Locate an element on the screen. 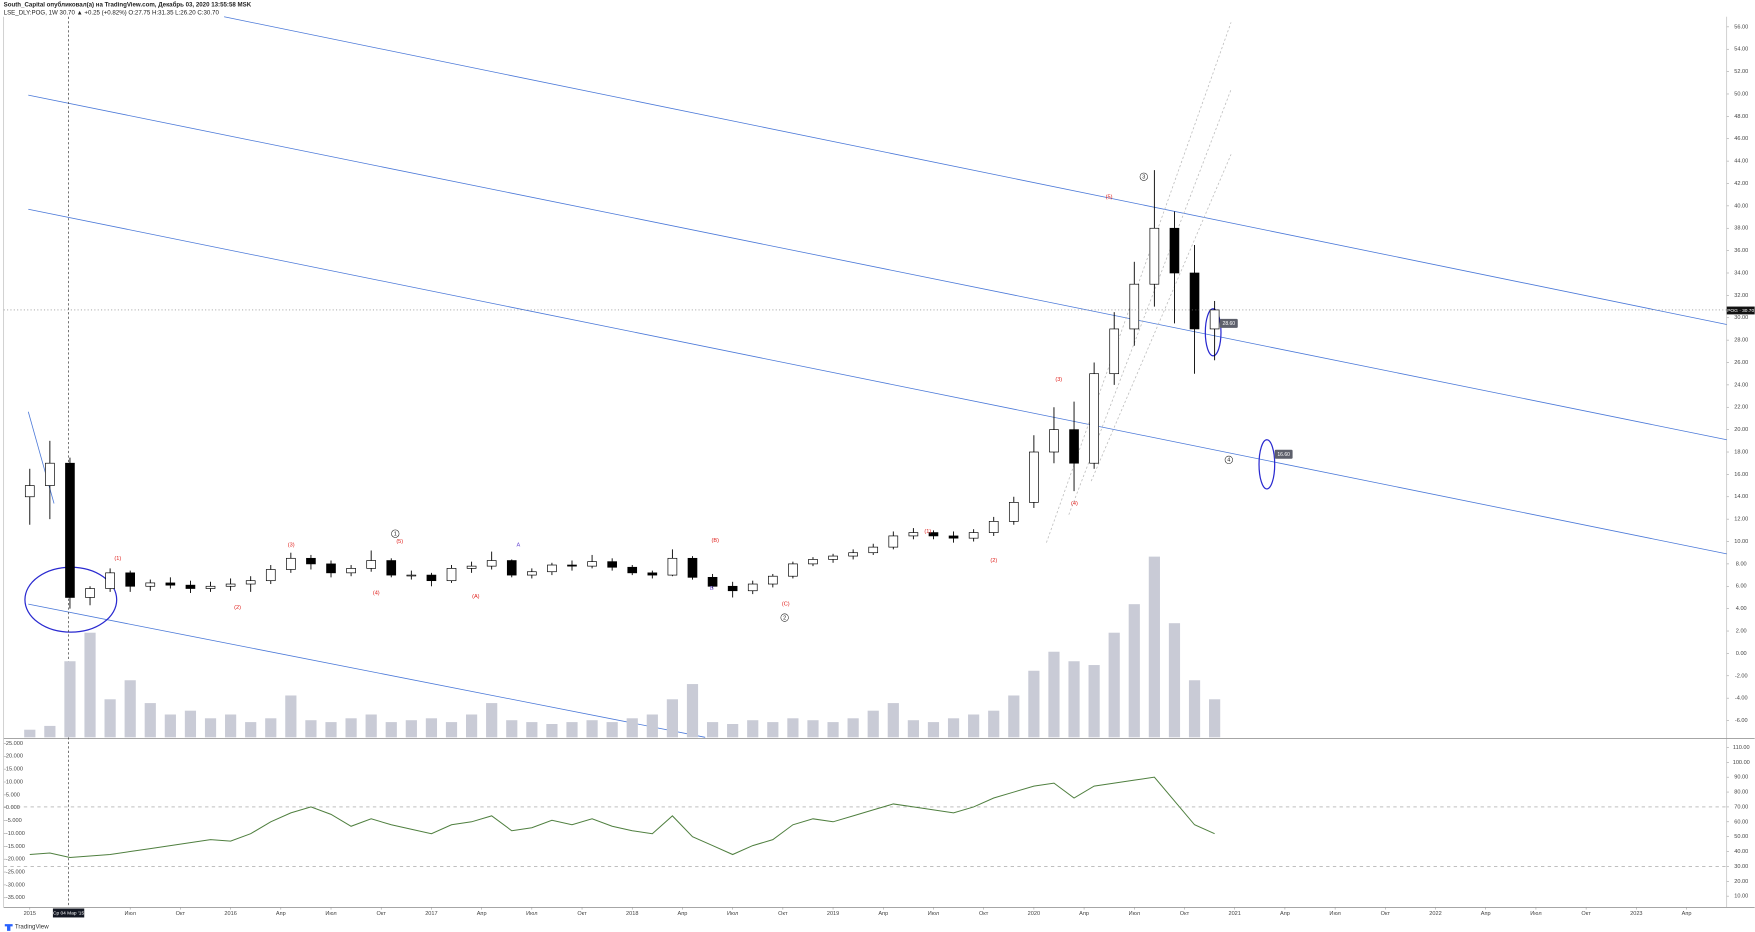 Image resolution: width=1755 pixels, height=932 pixels. y2-tick-label: -5.000 is located at coordinates (14, 821).